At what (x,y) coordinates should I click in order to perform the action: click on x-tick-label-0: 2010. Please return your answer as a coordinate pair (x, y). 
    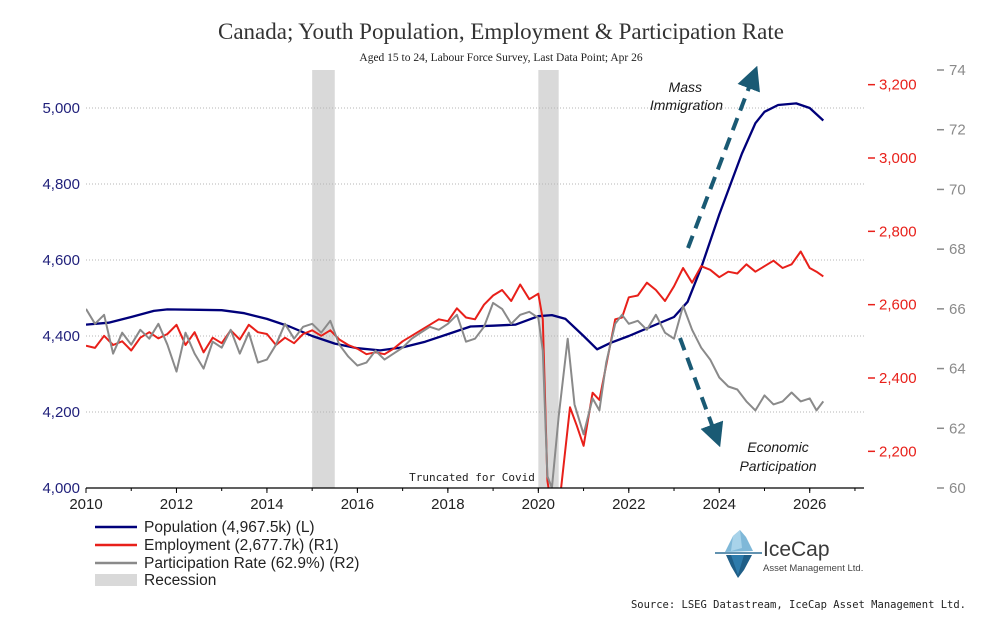
    Looking at the image, I should click on (85, 504).